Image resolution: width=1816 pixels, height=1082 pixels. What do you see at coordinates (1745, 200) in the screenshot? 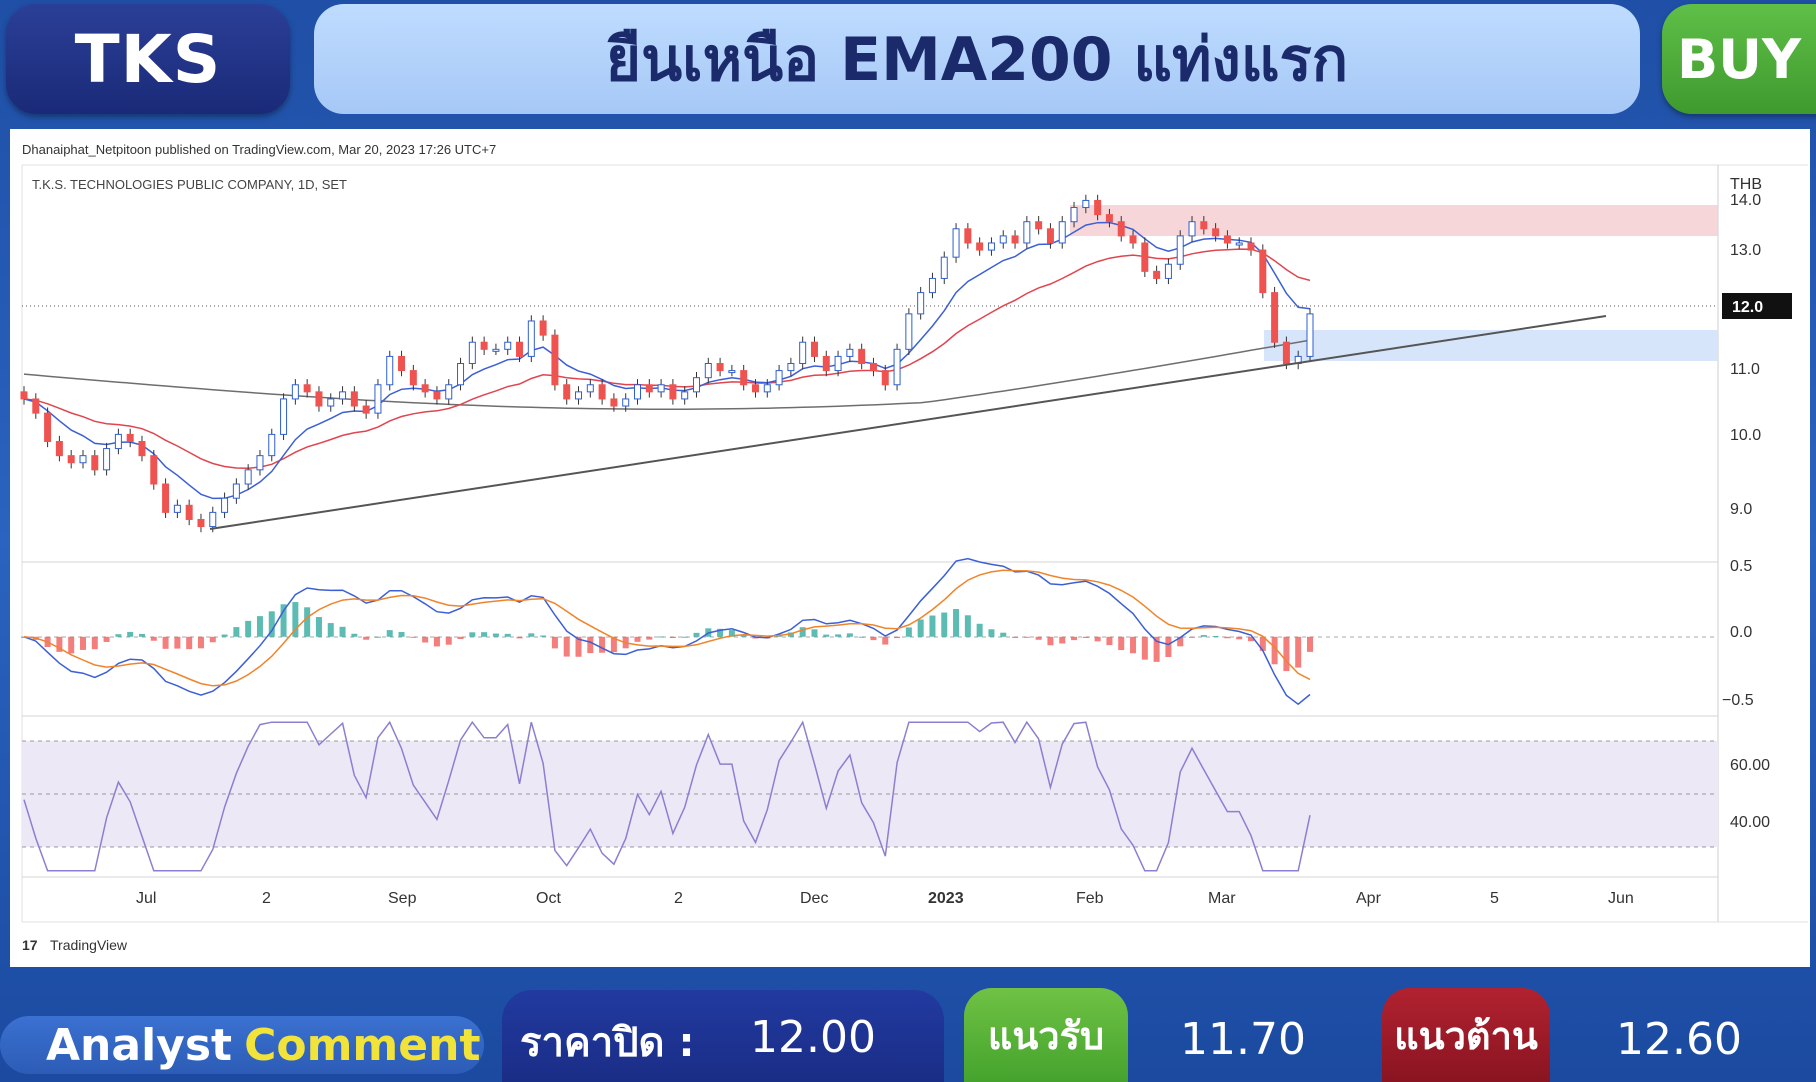
I see `price-tick: 14.0` at bounding box center [1745, 200].